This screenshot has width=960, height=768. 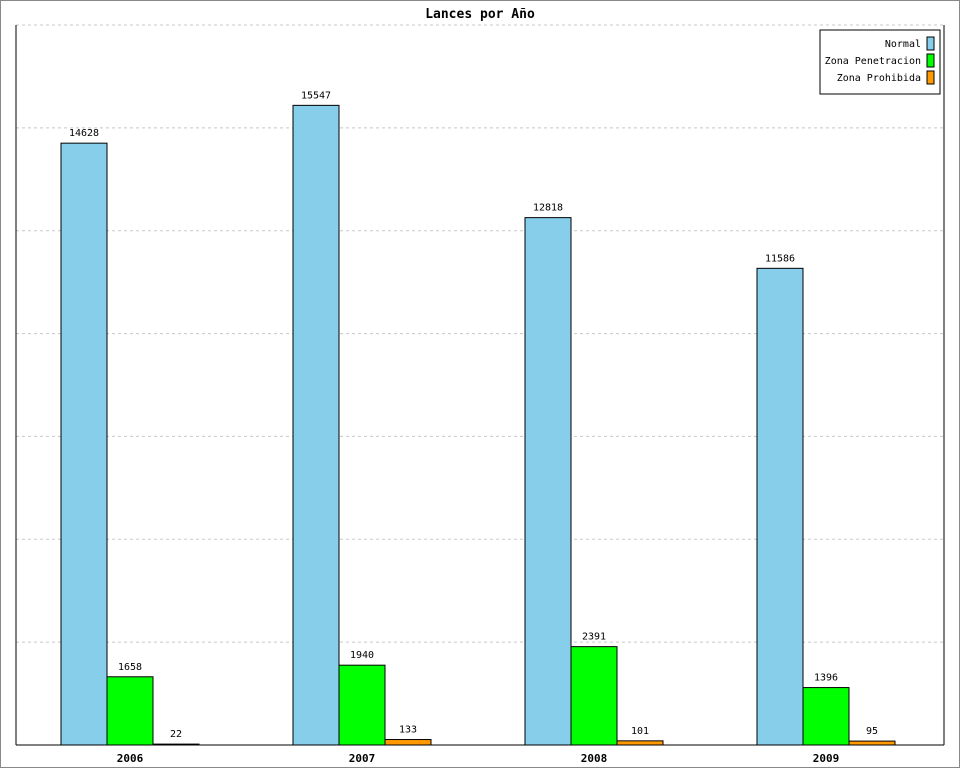 I want to click on legend: Normal Zona Penetracion Zona Prohibida, so click(x=880, y=62).